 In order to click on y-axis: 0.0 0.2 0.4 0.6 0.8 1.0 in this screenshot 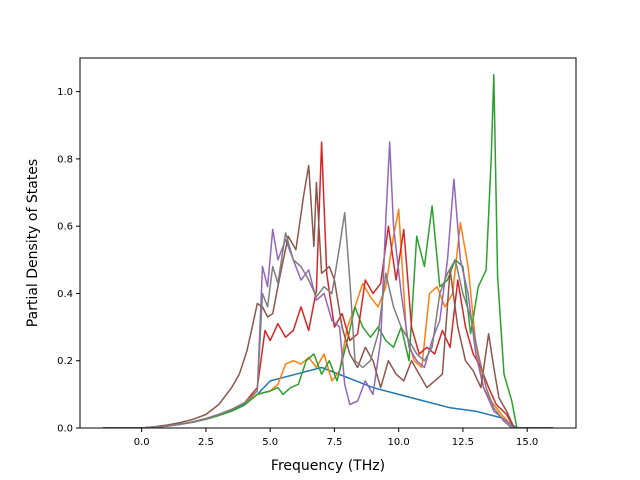, I will do `click(68, 261)`.